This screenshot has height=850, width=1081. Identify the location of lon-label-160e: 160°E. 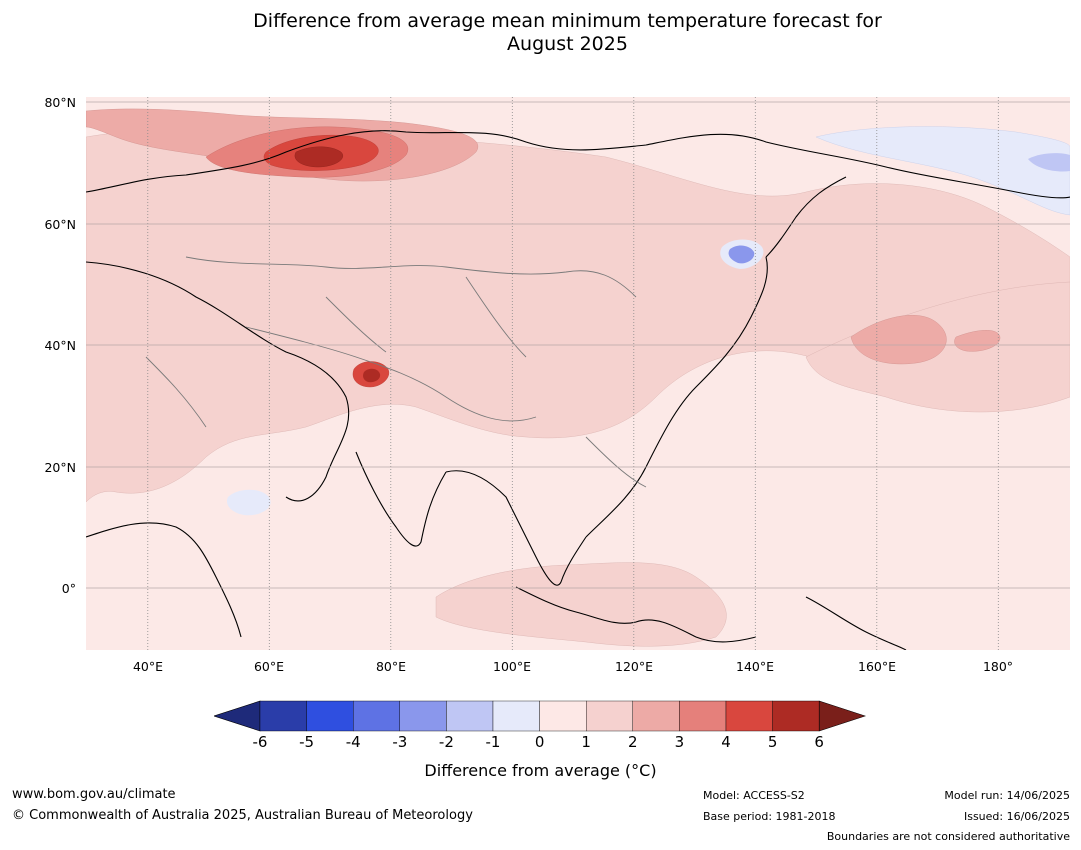
(877, 666).